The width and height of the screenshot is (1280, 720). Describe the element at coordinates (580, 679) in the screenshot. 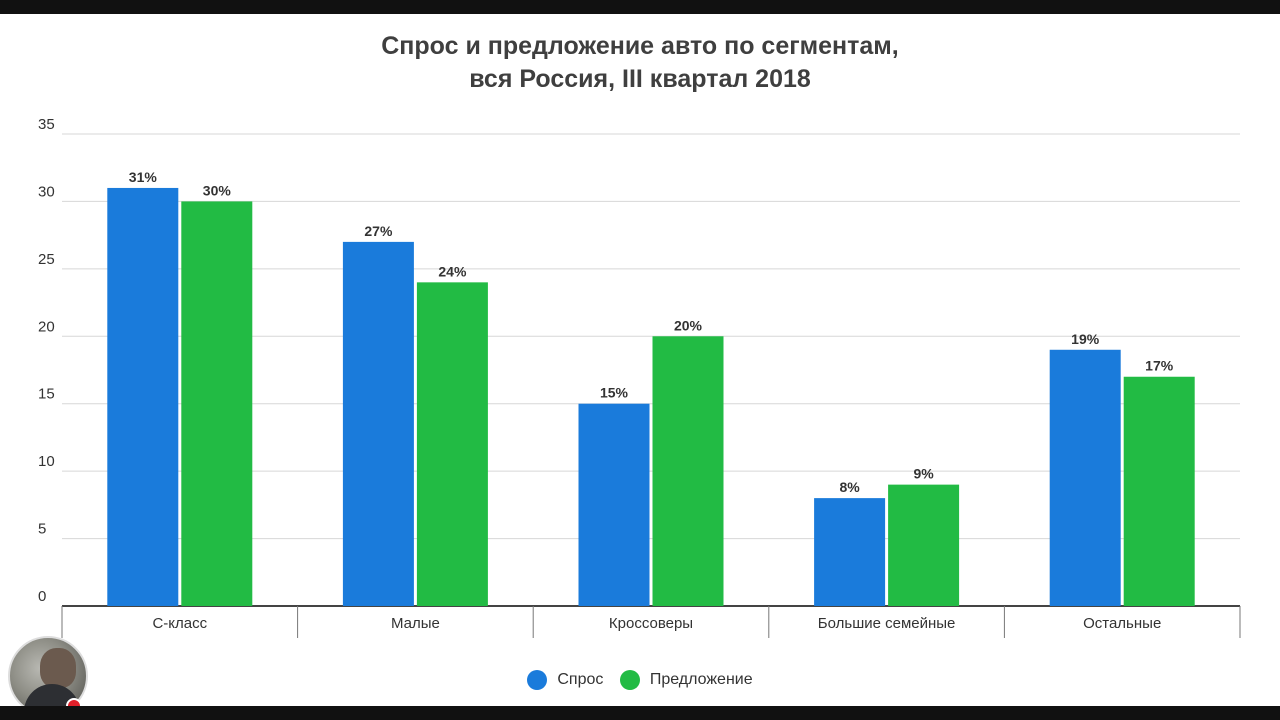

I see `legend-label-demand: Спрос` at that location.